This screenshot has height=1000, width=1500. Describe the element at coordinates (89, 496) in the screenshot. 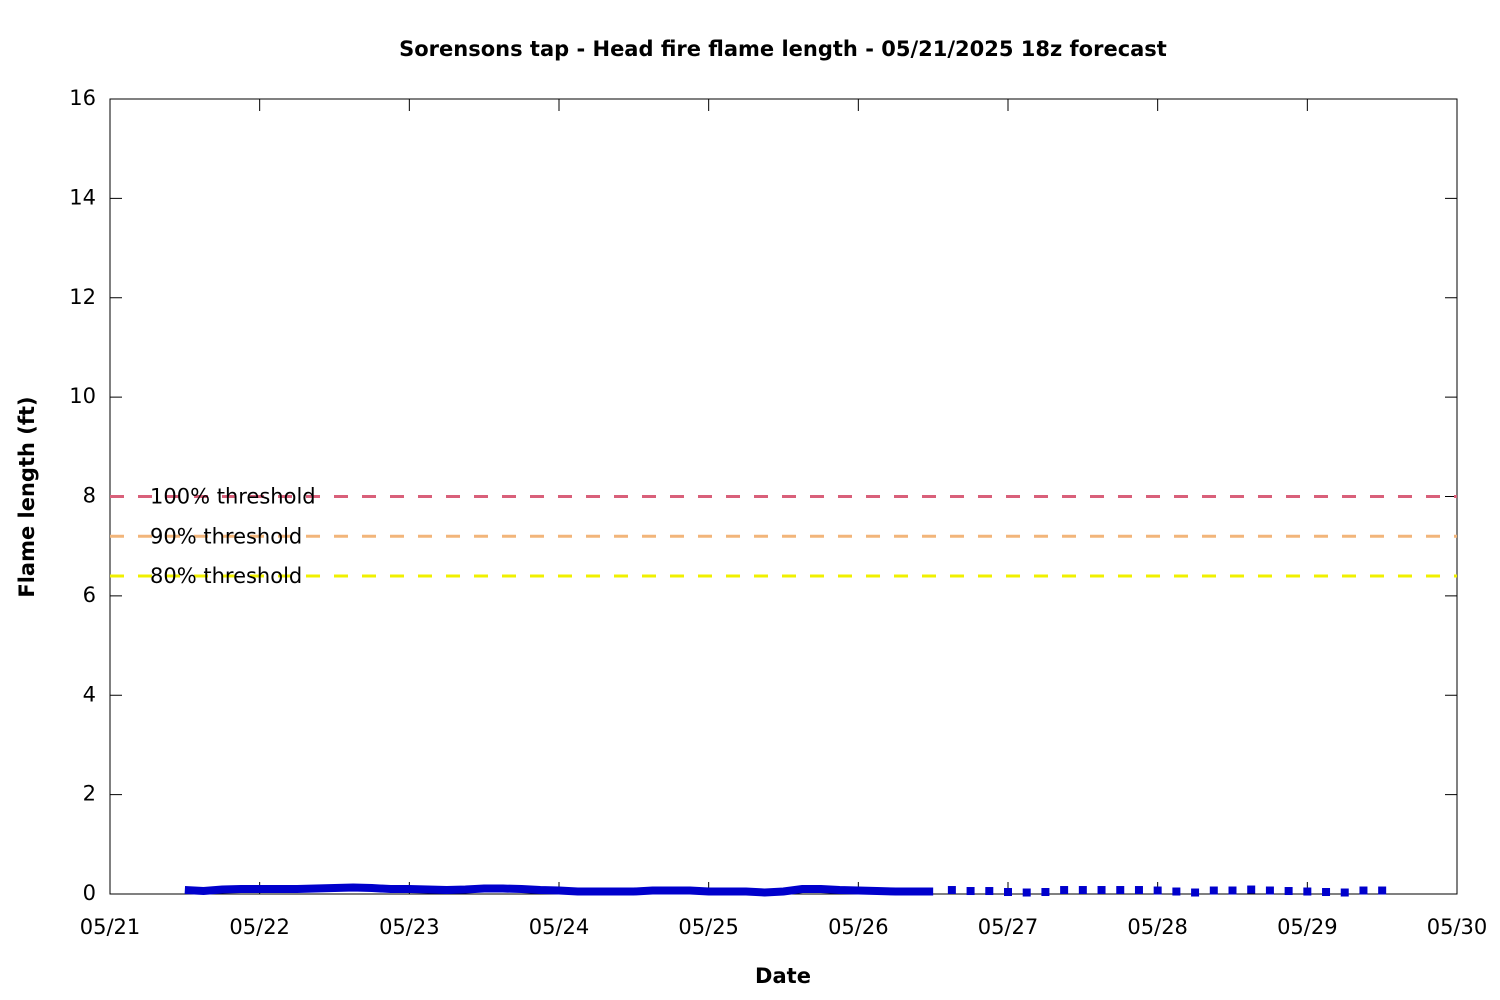

I see `y-tick-label: 8` at that location.